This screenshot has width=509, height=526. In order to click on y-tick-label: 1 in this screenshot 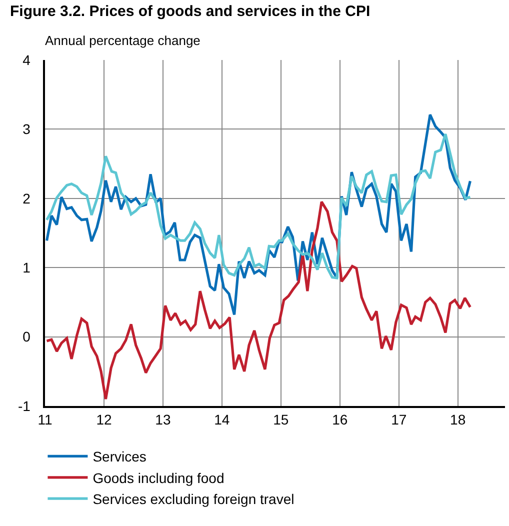, I will do `click(26, 268)`.